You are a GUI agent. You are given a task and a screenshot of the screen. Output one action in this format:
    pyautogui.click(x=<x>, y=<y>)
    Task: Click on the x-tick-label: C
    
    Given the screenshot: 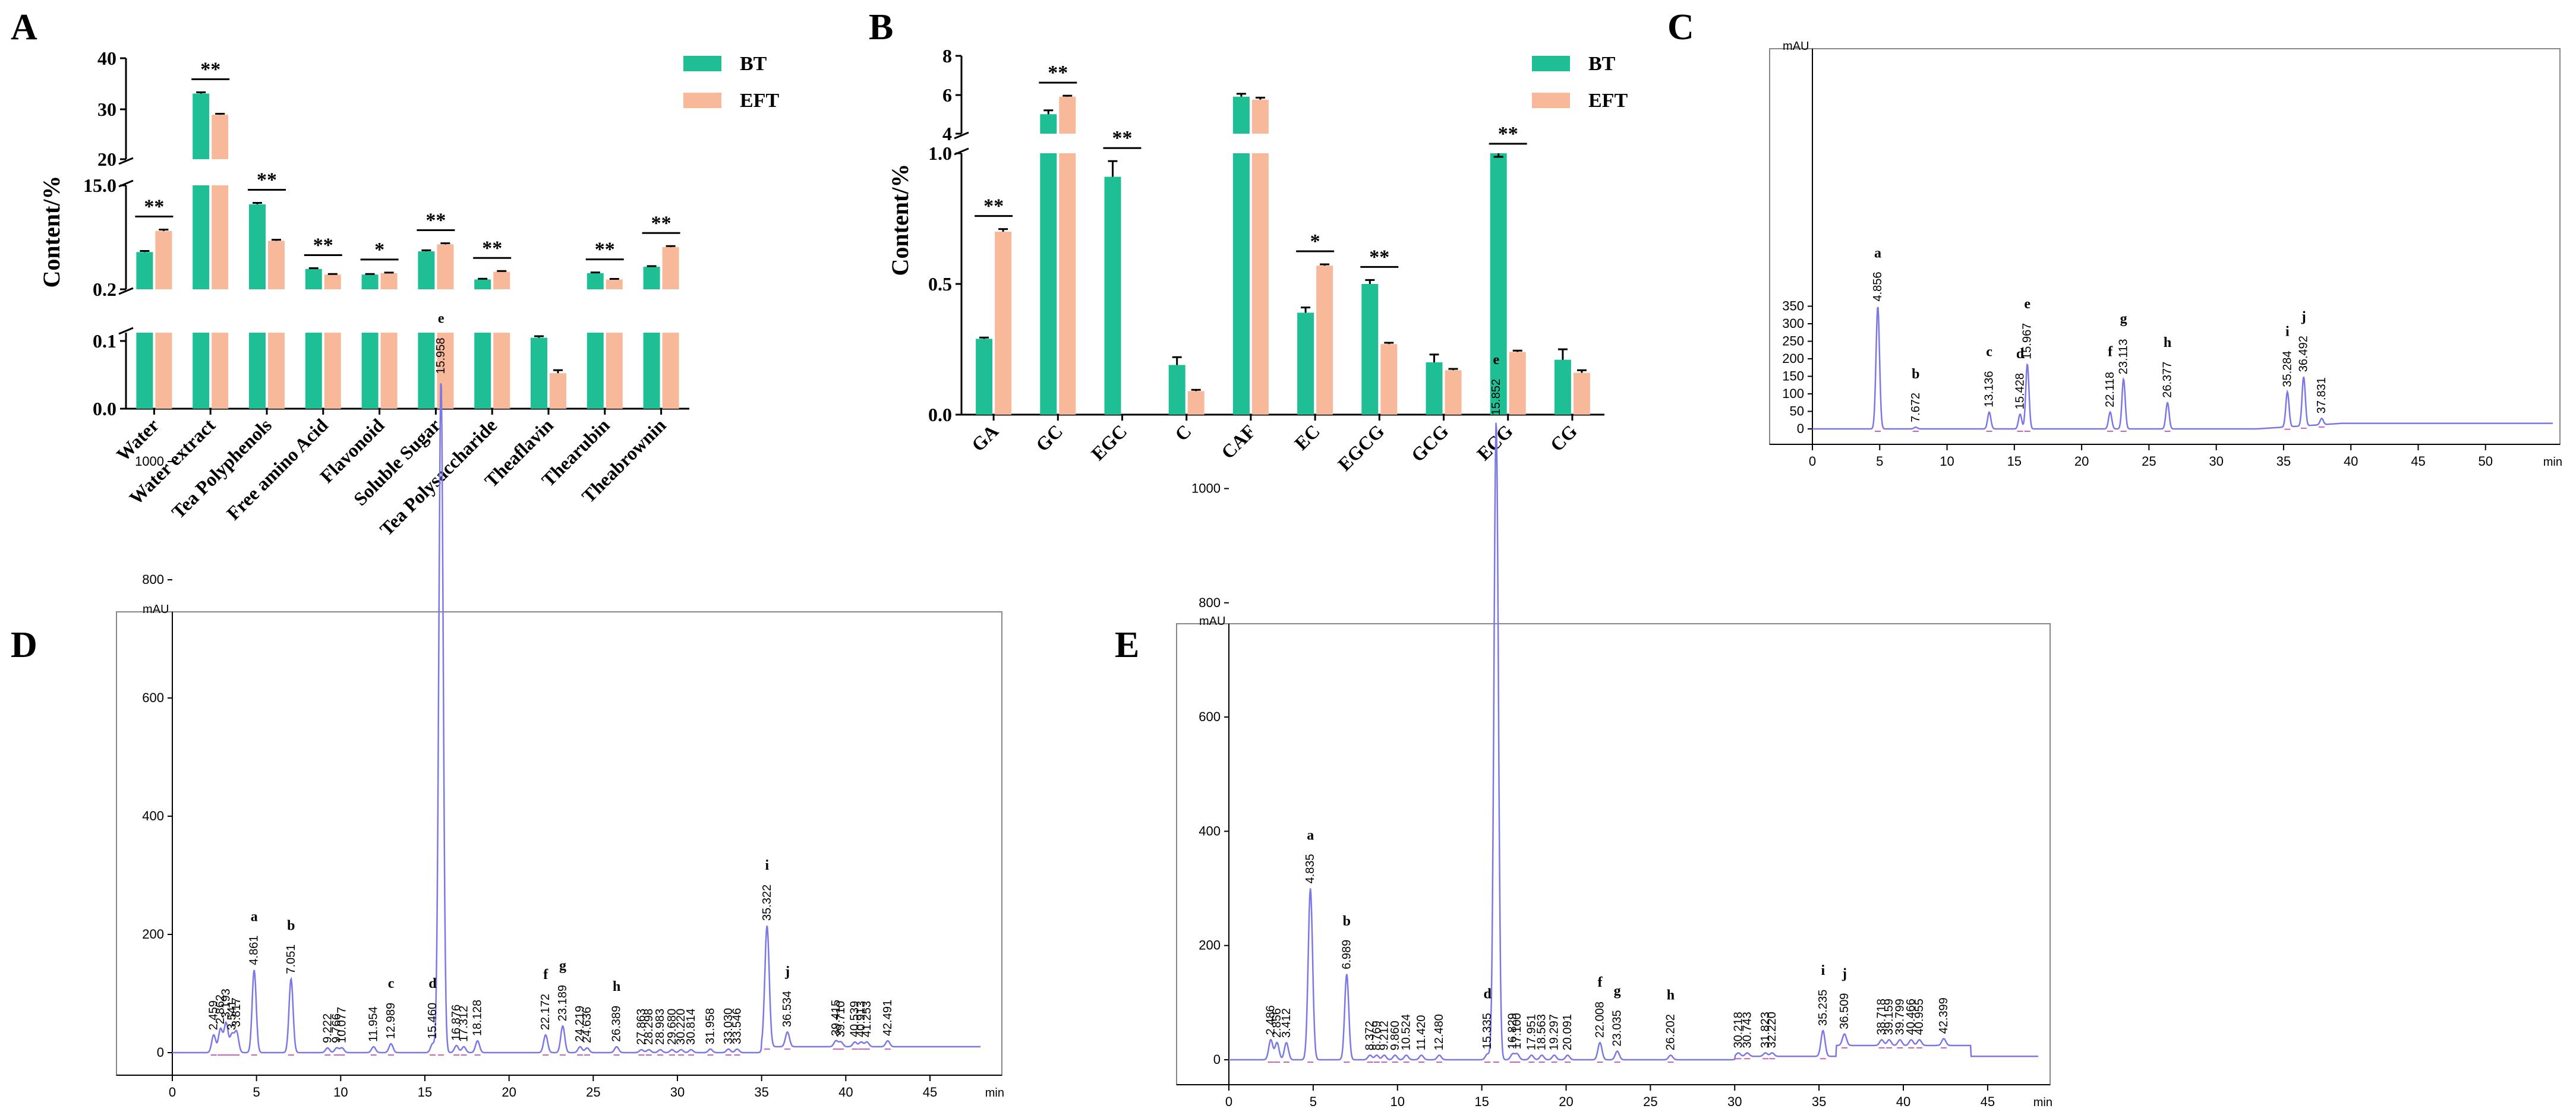 What is the action you would take?
    pyautogui.click(x=1184, y=432)
    